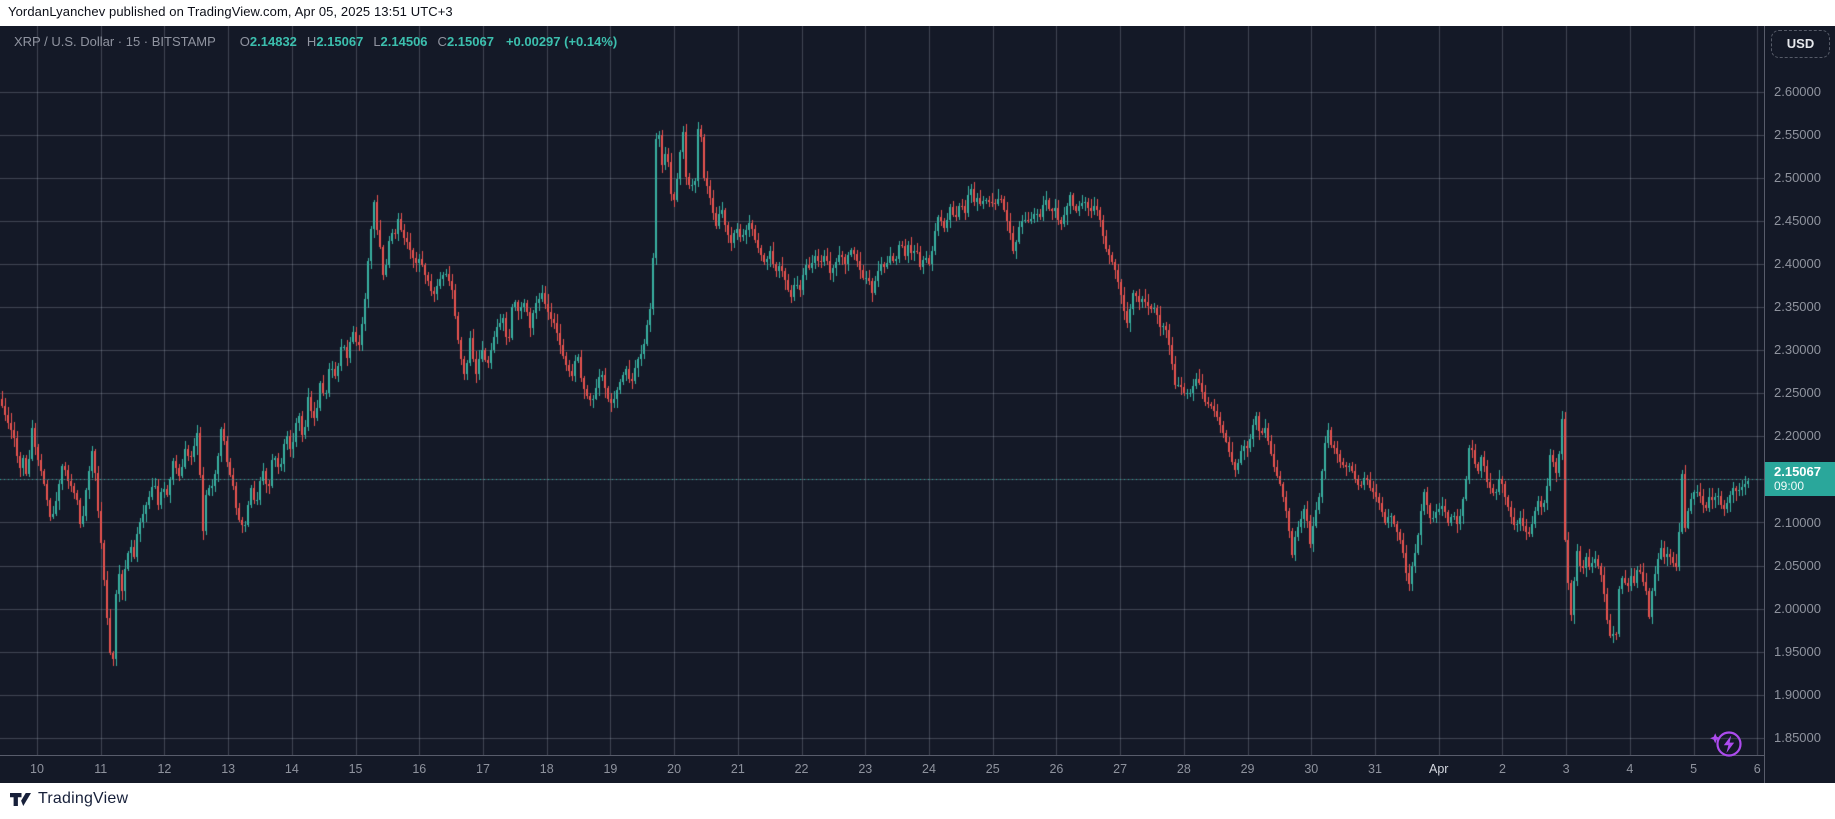 The image size is (1835, 819). Describe the element at coordinates (992, 769) in the screenshot. I see `time-axis-label: 25` at that location.